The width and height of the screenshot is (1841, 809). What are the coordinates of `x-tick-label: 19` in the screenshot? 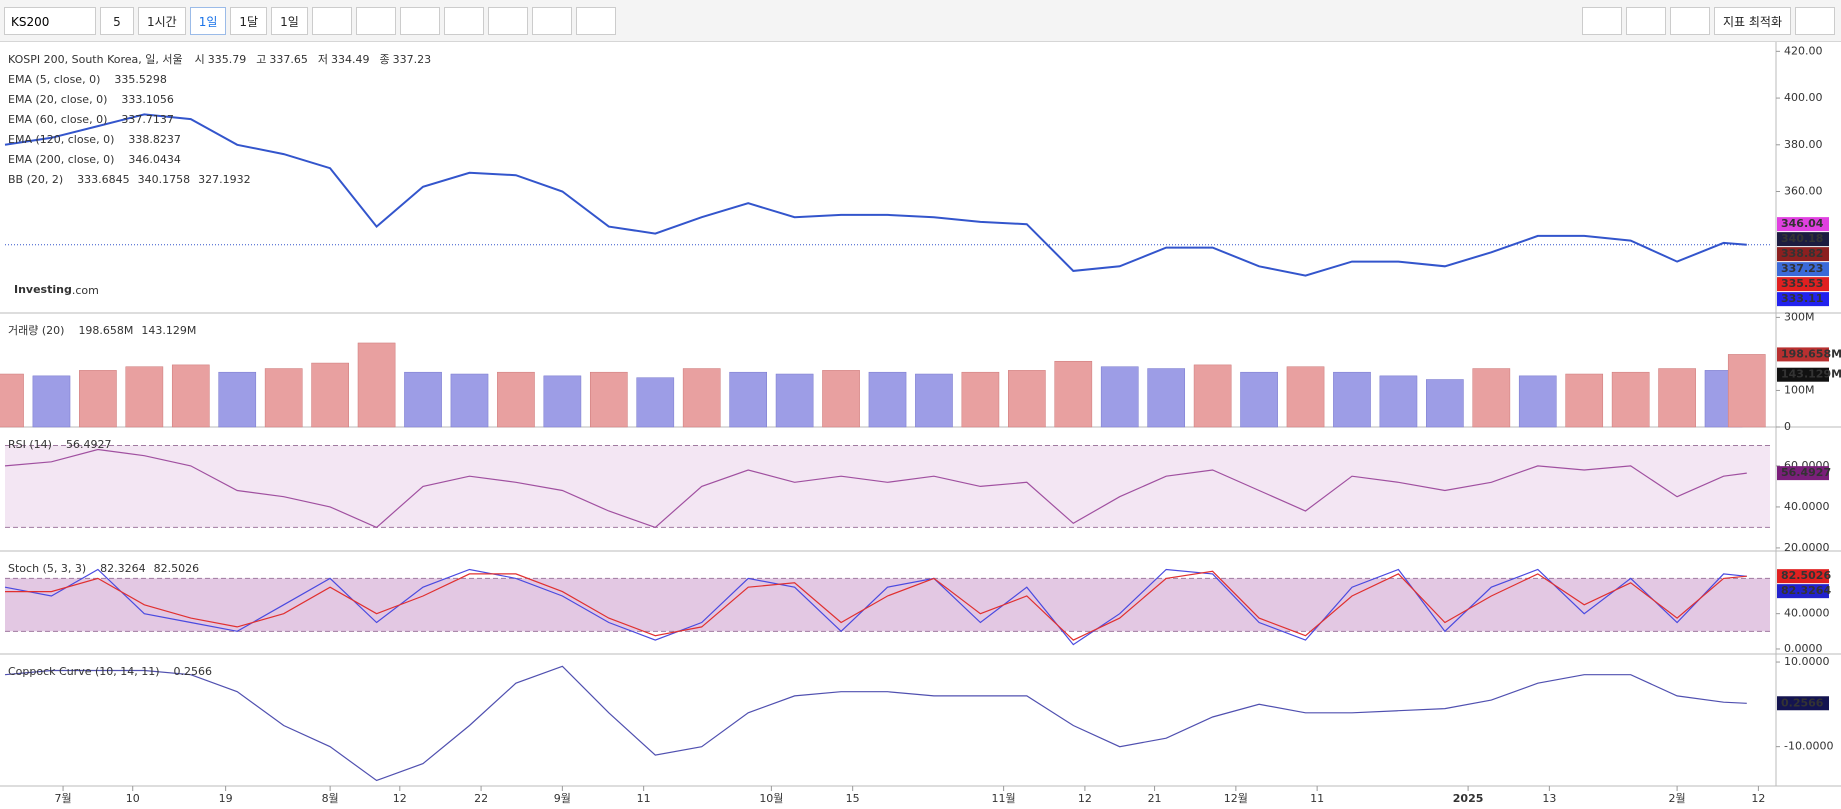 It's located at (226, 798).